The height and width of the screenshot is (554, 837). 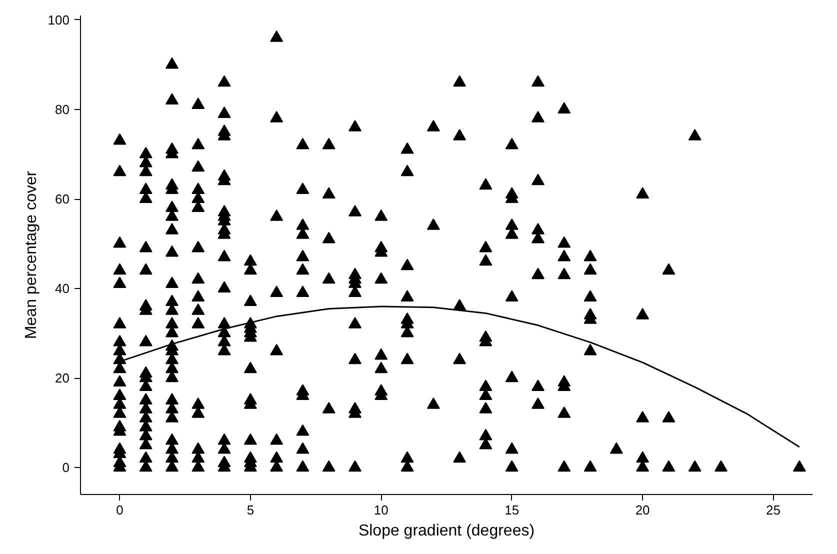 What do you see at coordinates (62, 199) in the screenshot?
I see `y-tick-label: 60` at bounding box center [62, 199].